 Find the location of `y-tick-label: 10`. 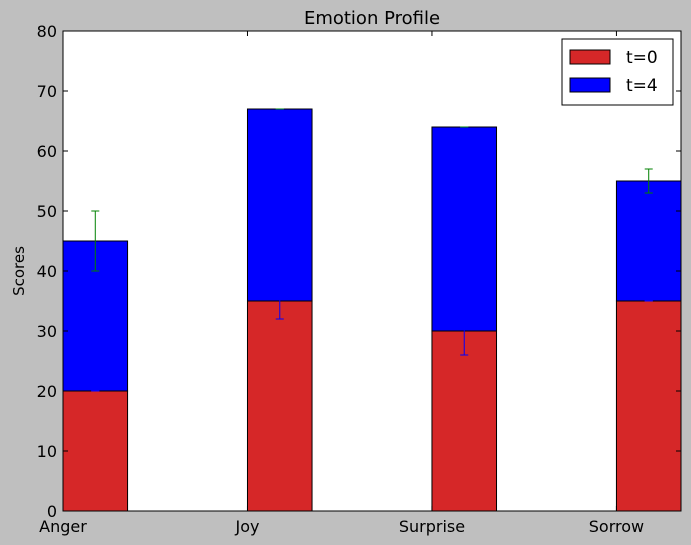

y-tick-label: 10 is located at coordinates (47, 451).